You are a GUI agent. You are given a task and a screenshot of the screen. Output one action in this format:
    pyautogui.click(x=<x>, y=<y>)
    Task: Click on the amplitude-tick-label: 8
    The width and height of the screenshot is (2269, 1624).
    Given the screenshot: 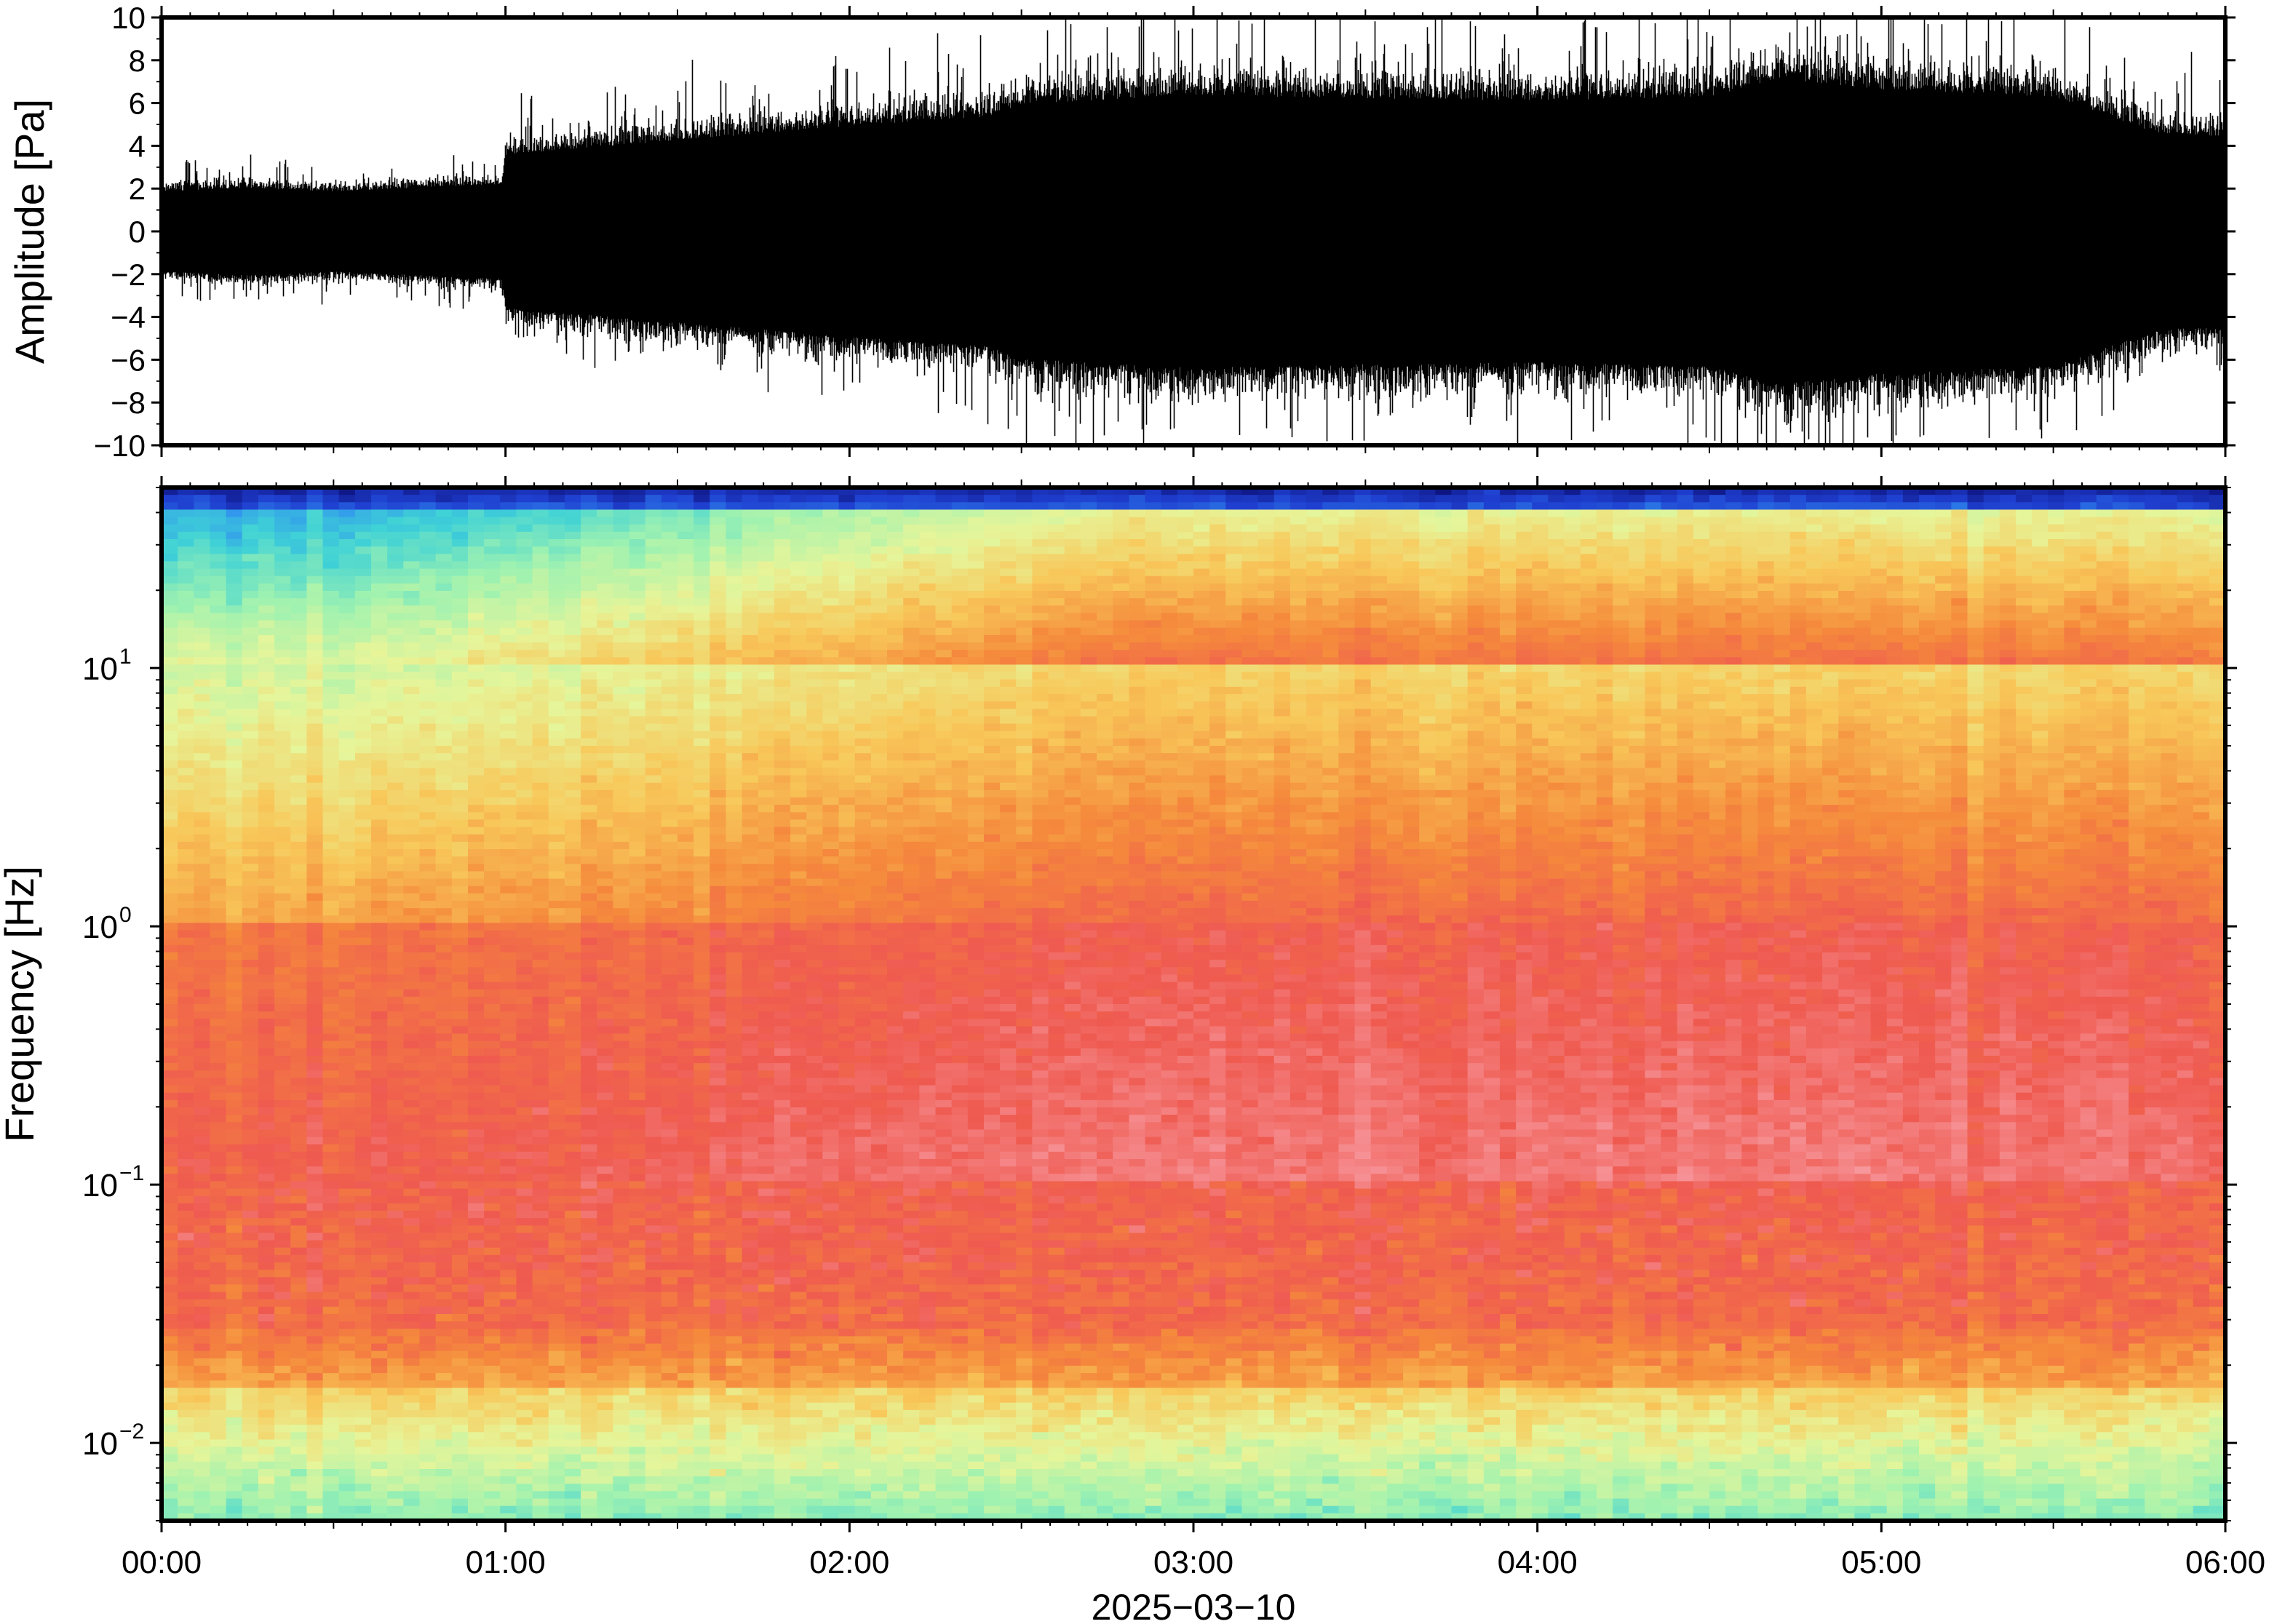 What is the action you would take?
    pyautogui.click(x=137, y=61)
    